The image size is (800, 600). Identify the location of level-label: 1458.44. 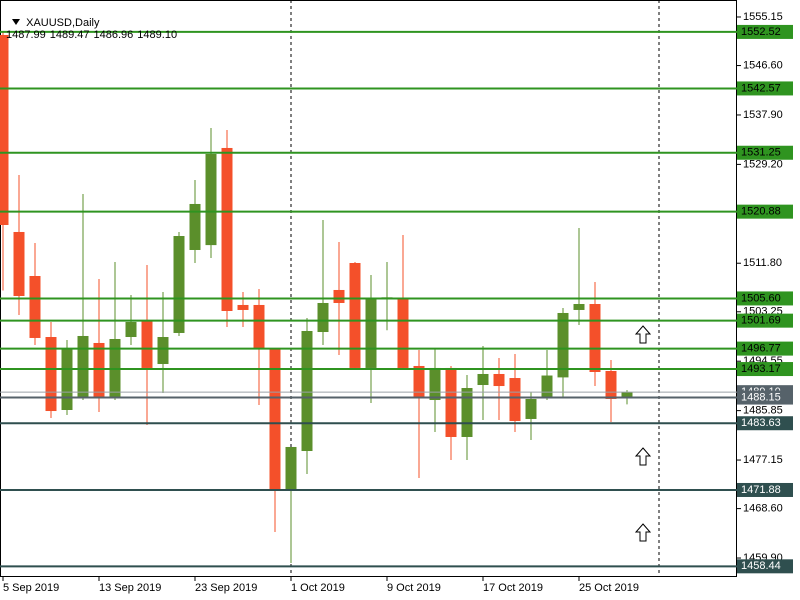
(761, 566).